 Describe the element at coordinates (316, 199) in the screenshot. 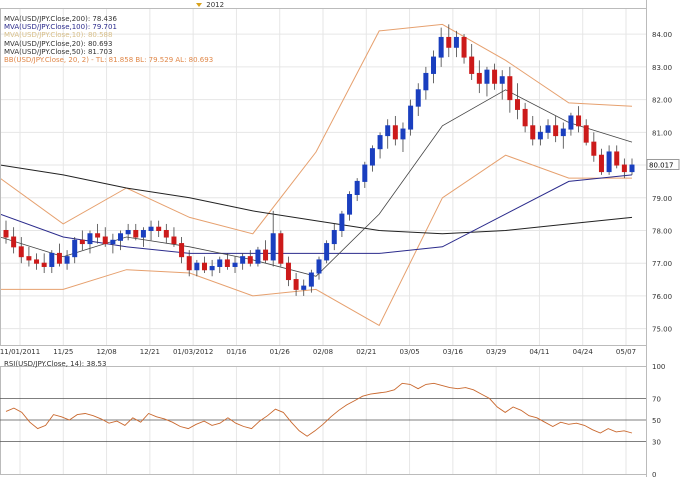

I see `ma200-line` at that location.